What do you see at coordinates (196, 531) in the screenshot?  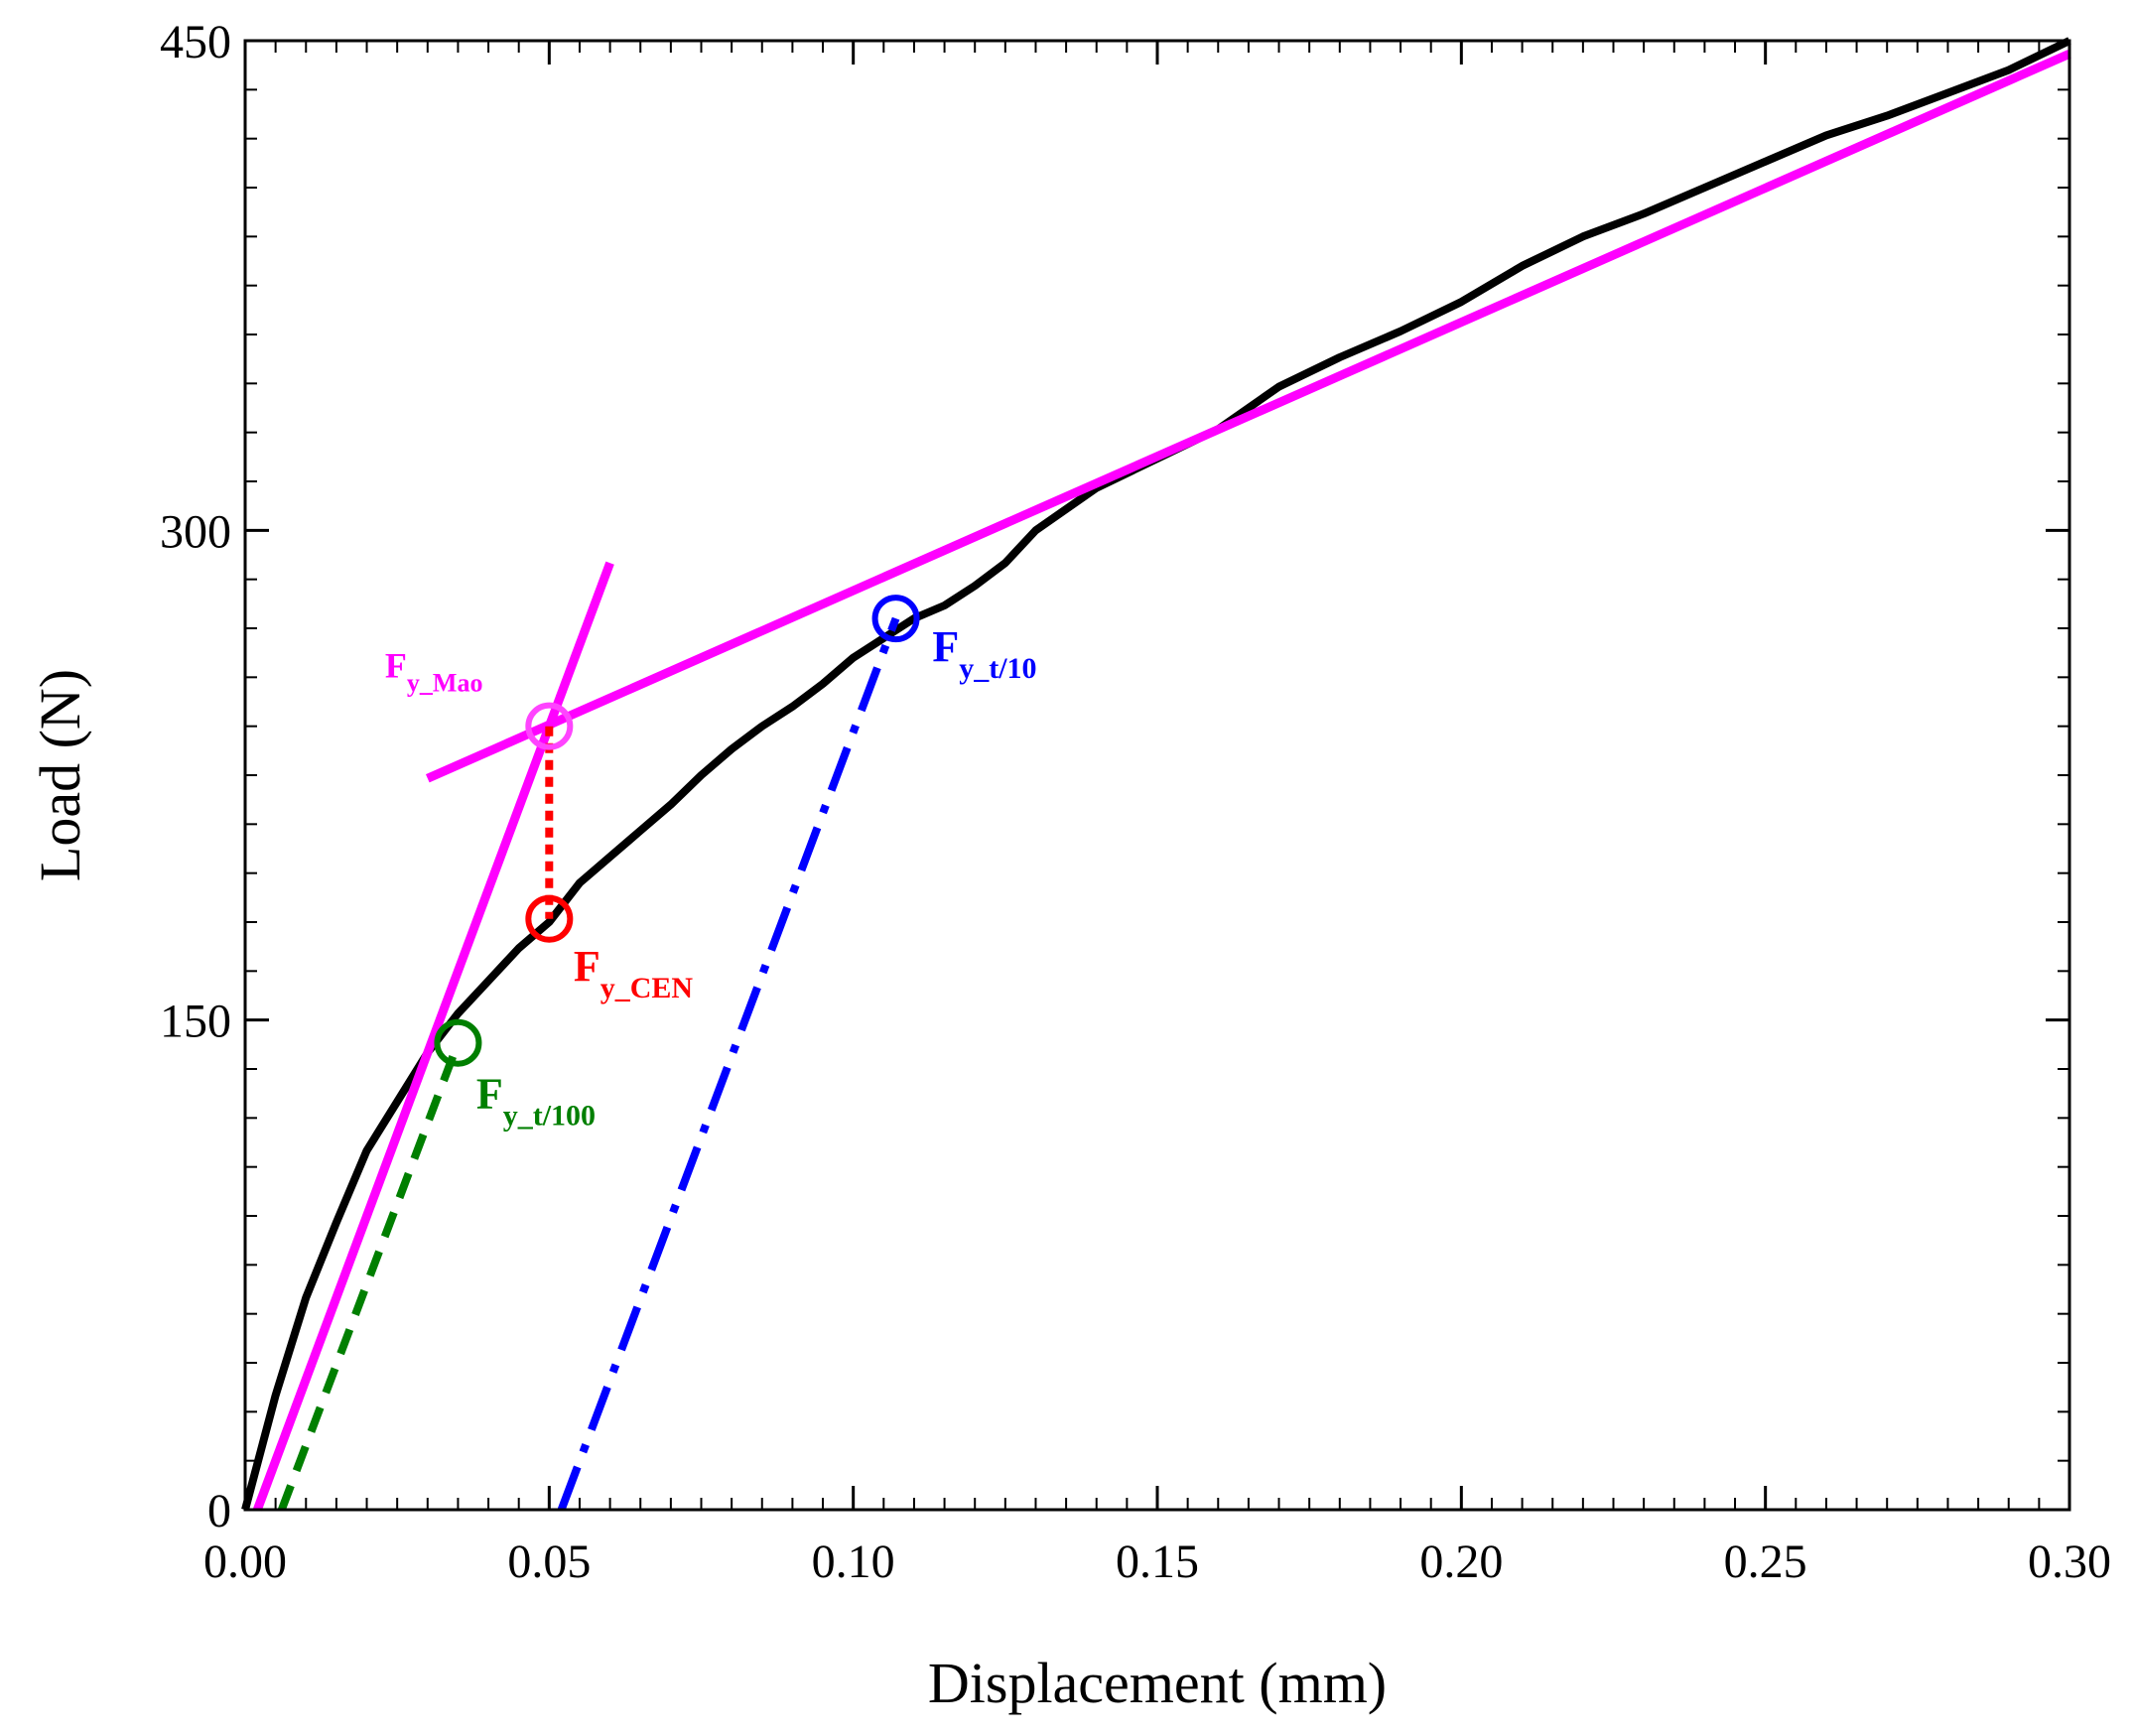 I see `y-tick-label: 300` at bounding box center [196, 531].